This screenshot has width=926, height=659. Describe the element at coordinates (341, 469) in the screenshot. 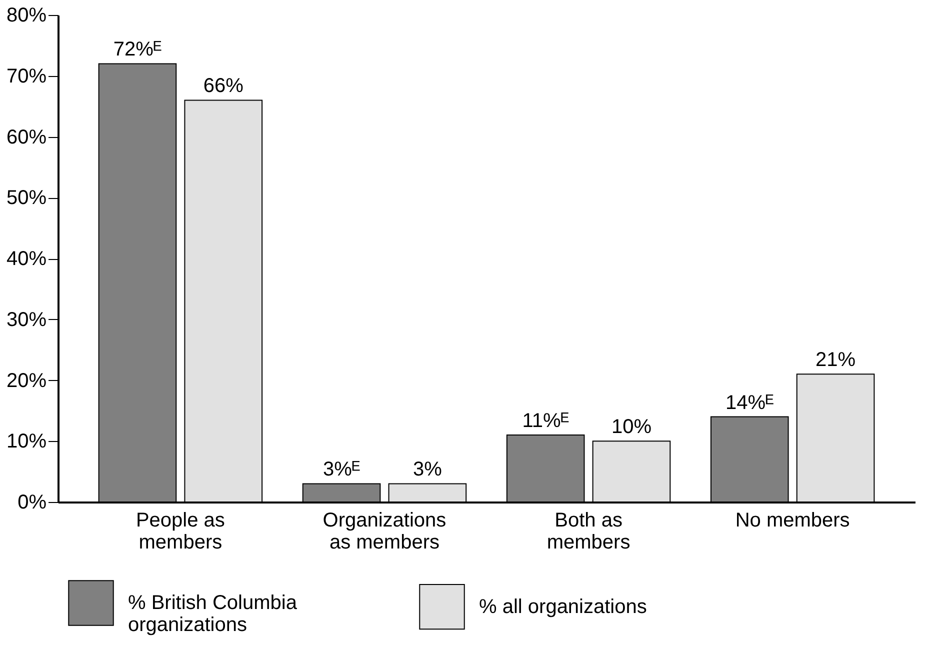

I see `data-label: 3%ᴱ` at that location.